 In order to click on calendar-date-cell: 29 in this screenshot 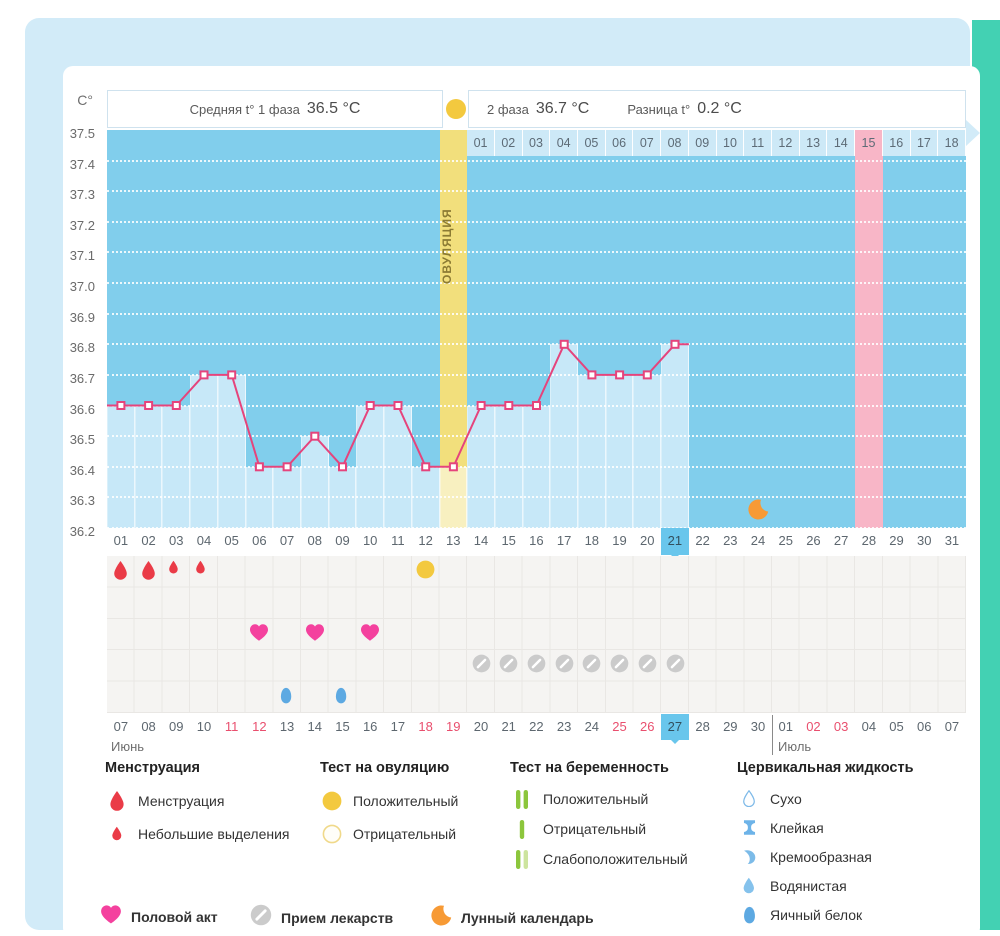, I will do `click(730, 726)`.